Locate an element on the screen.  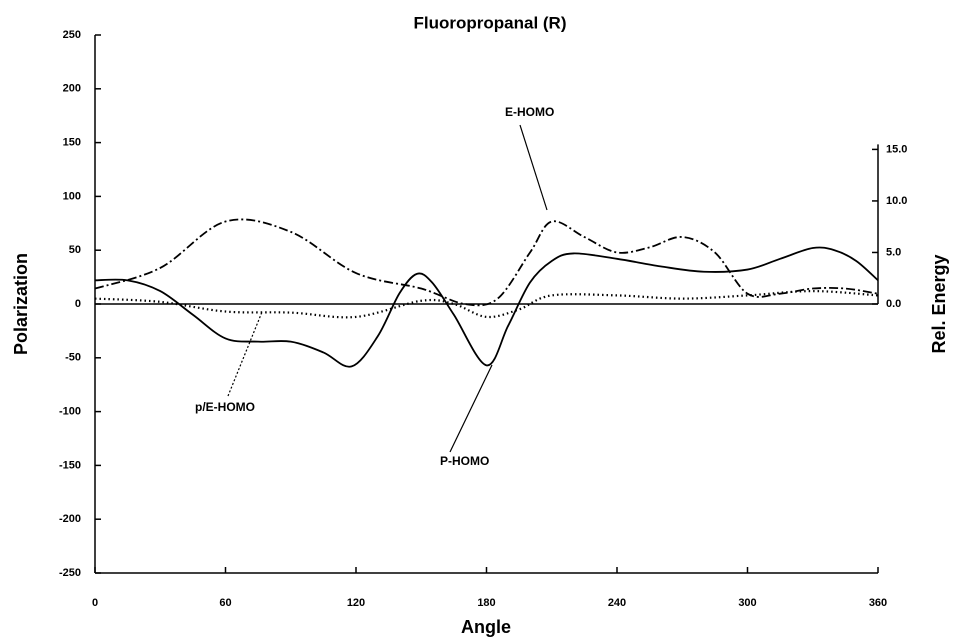
annotation: p/E-HOMO is located at coordinates (225, 407).